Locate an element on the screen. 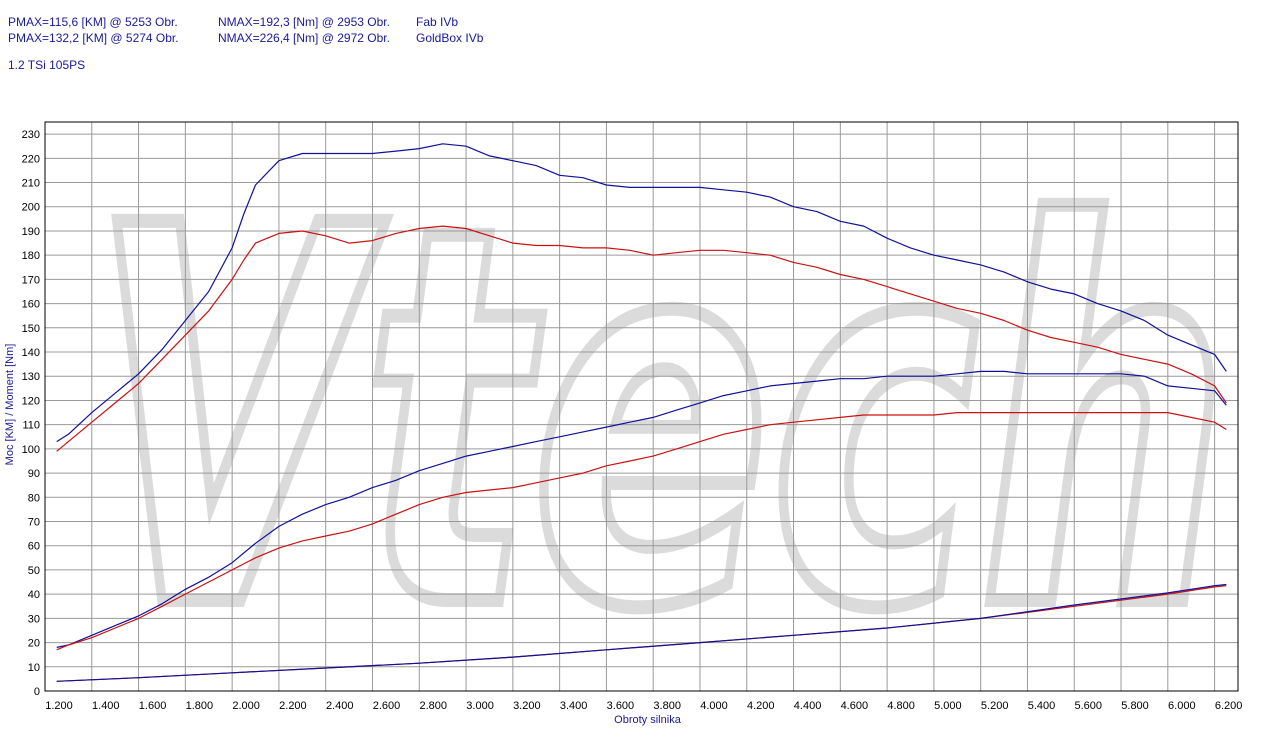 The image size is (1264, 742). x-tick-label: 2.000 is located at coordinates (246, 706).